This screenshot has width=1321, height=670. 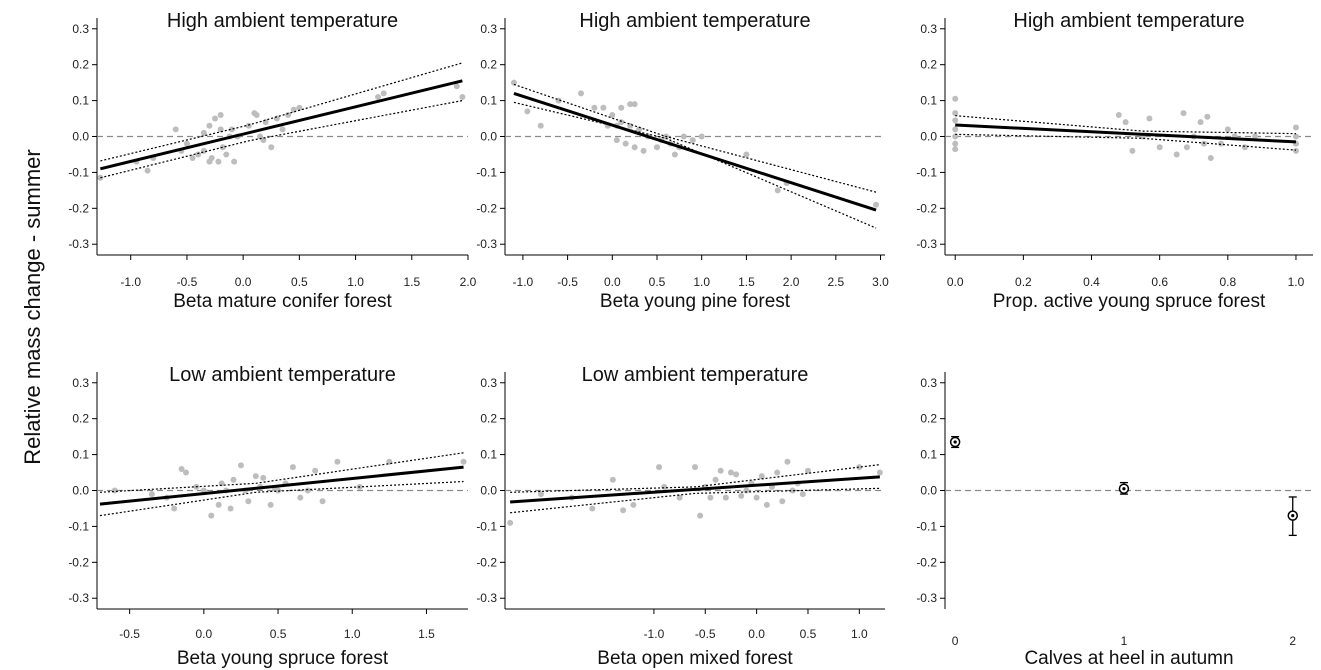 I want to click on x-axis-title: Calves at heel in autumn, so click(x=1128, y=658).